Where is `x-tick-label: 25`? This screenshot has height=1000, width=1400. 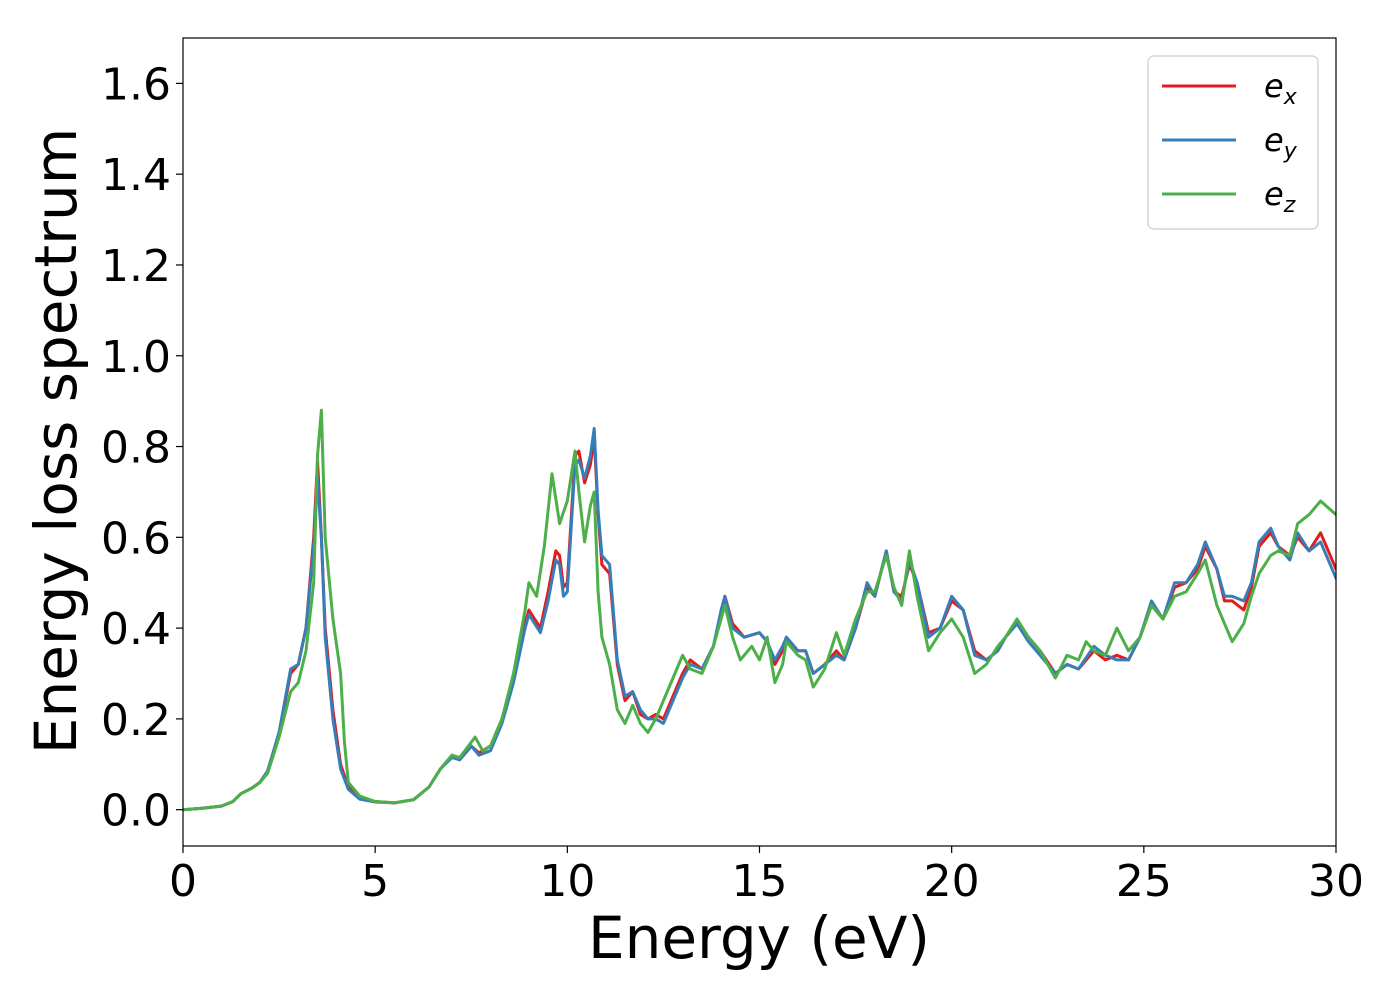 x-tick-label: 25 is located at coordinates (1144, 881).